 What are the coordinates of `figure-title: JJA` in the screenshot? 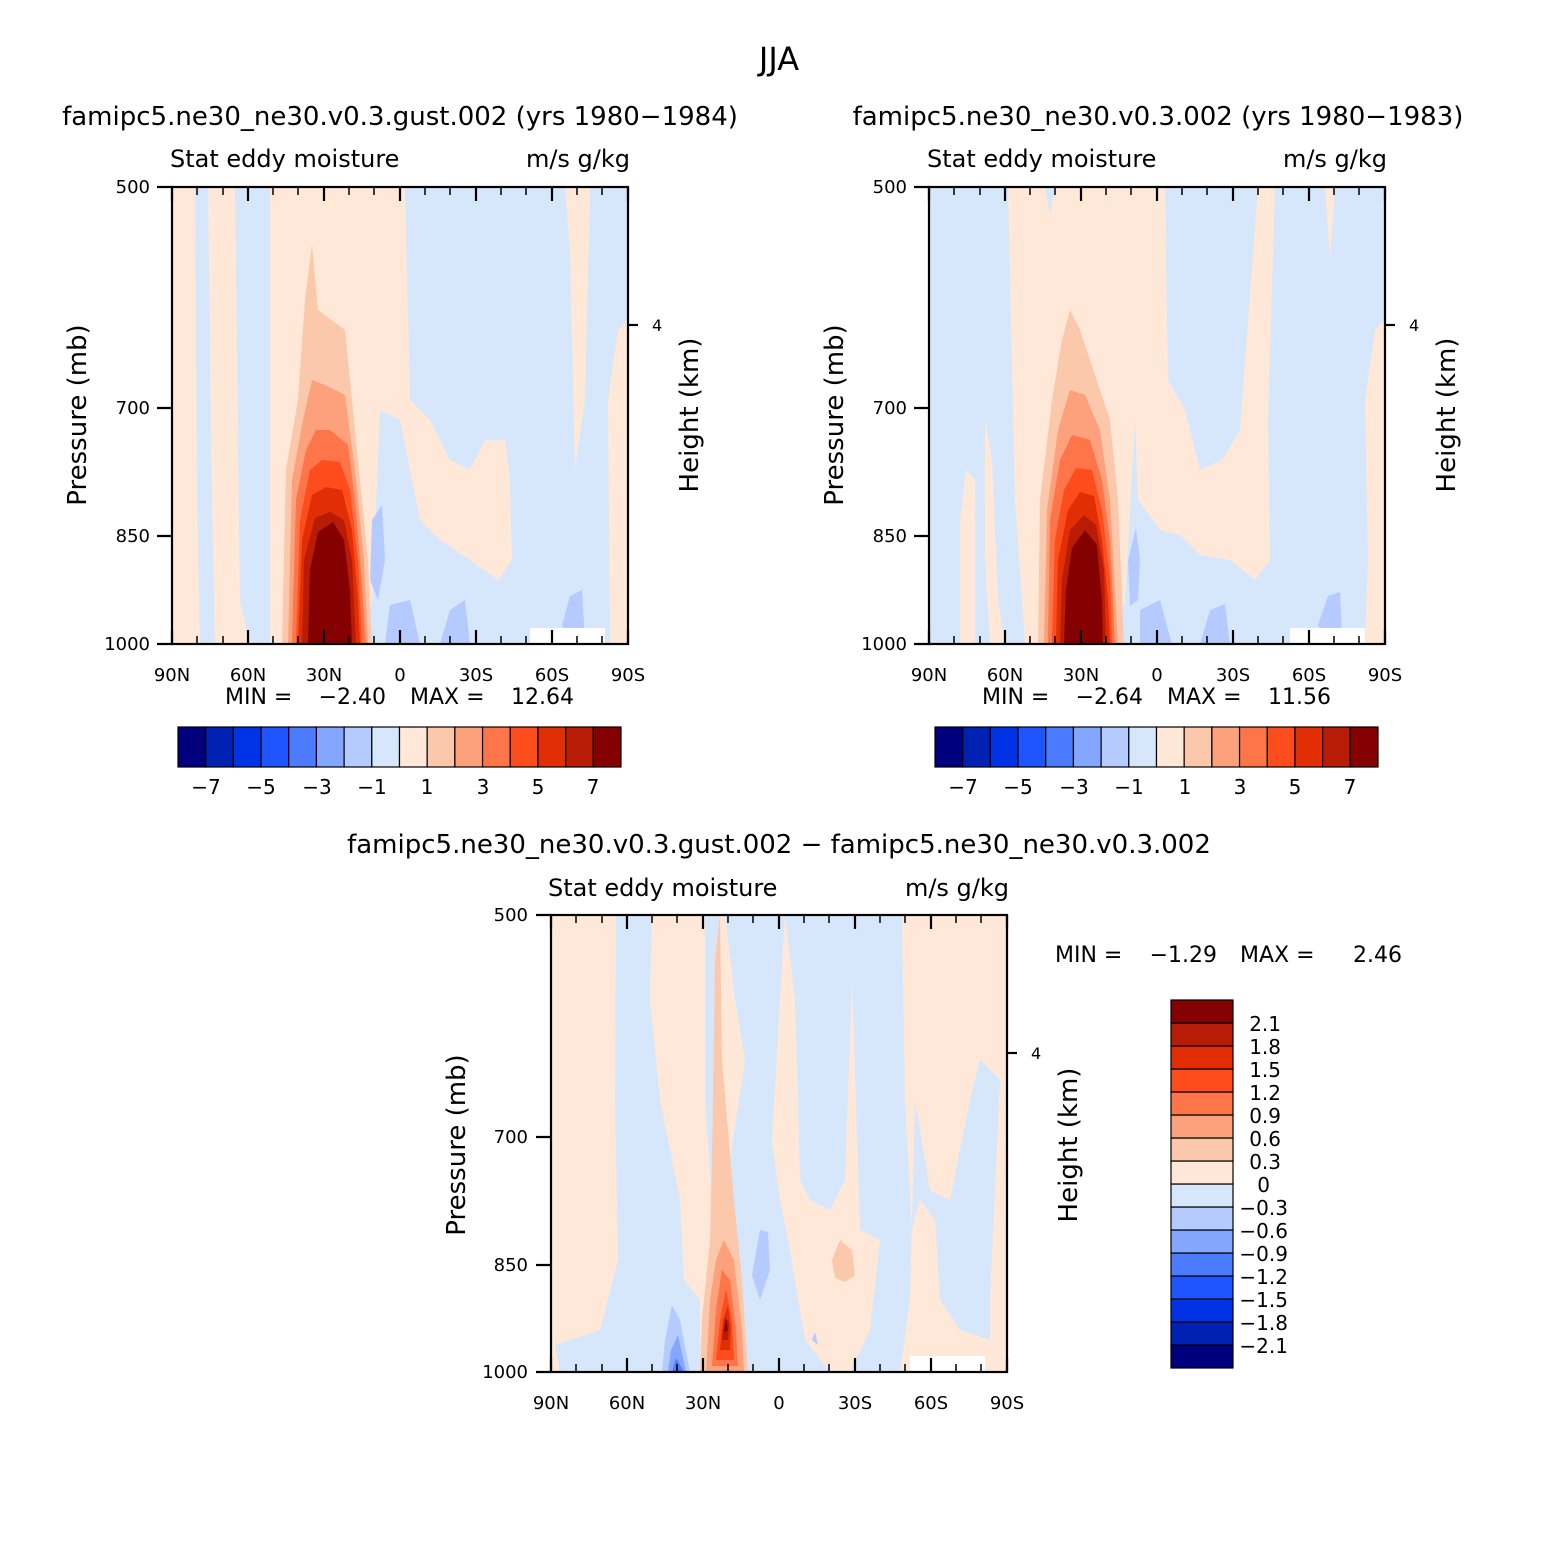 It's located at (778, 59).